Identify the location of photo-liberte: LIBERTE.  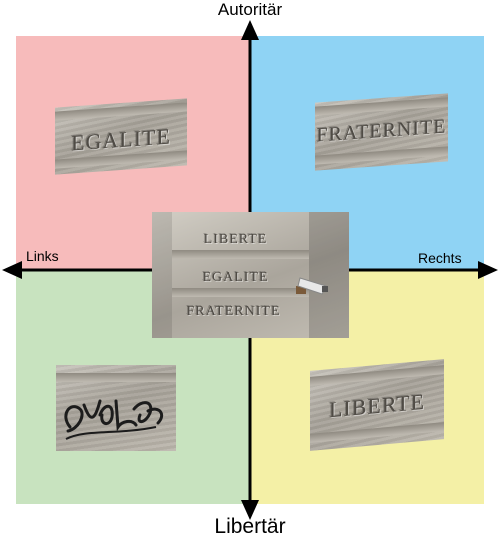
(377, 405).